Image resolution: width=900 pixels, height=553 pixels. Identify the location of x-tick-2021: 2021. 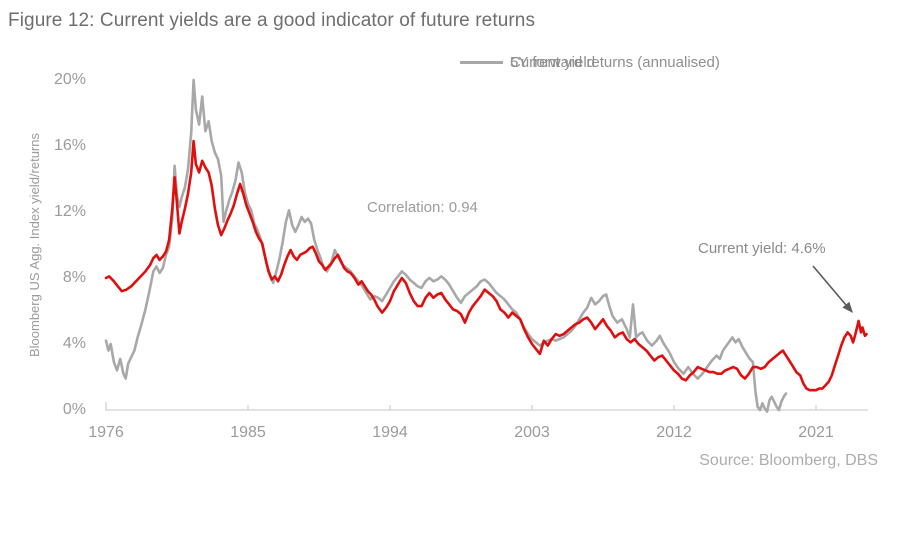
(816, 432).